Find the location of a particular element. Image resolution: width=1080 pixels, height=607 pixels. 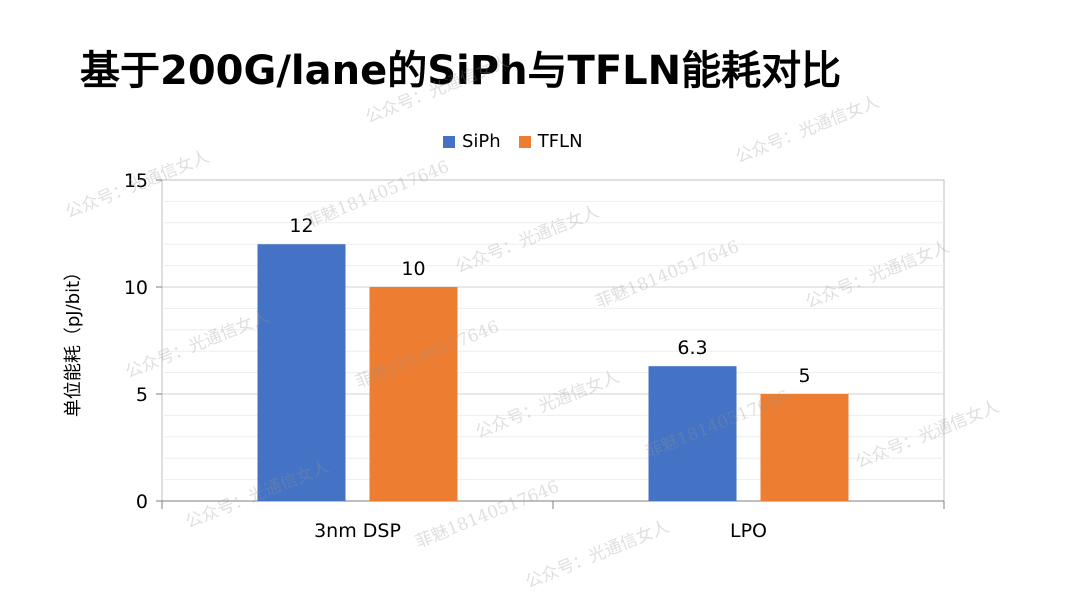

legend-swatch-siph is located at coordinates (449, 141).